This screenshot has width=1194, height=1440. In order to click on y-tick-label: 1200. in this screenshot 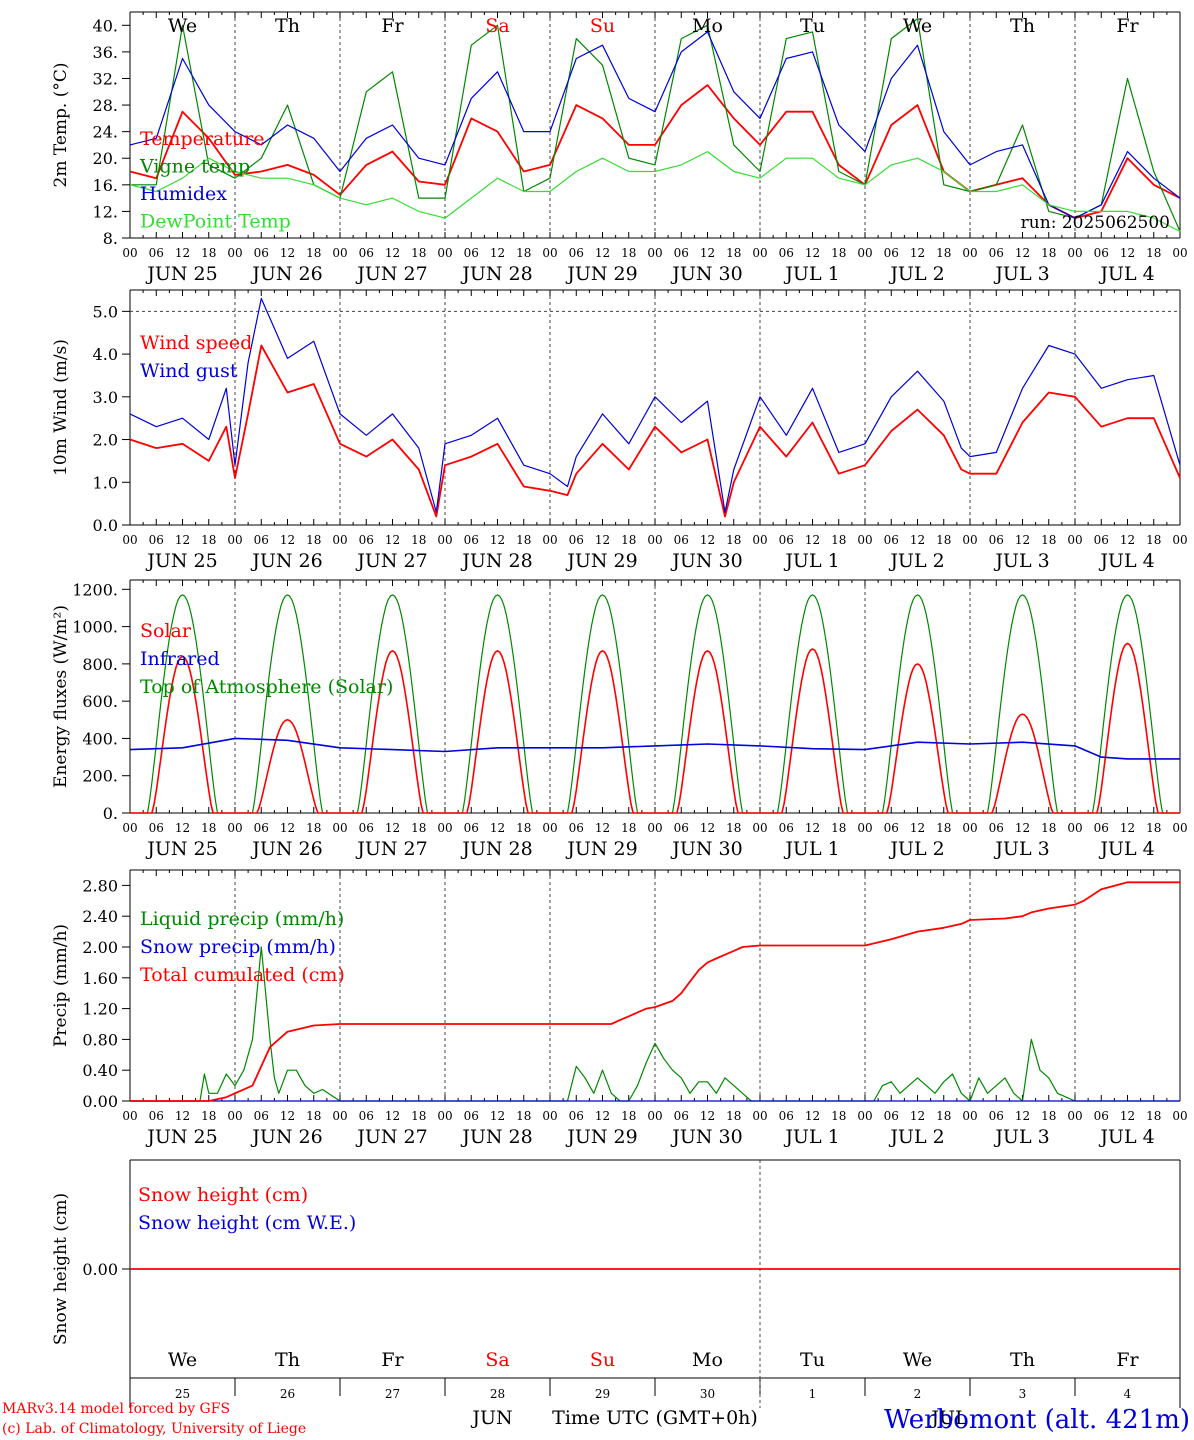, I will do `click(95, 589)`.